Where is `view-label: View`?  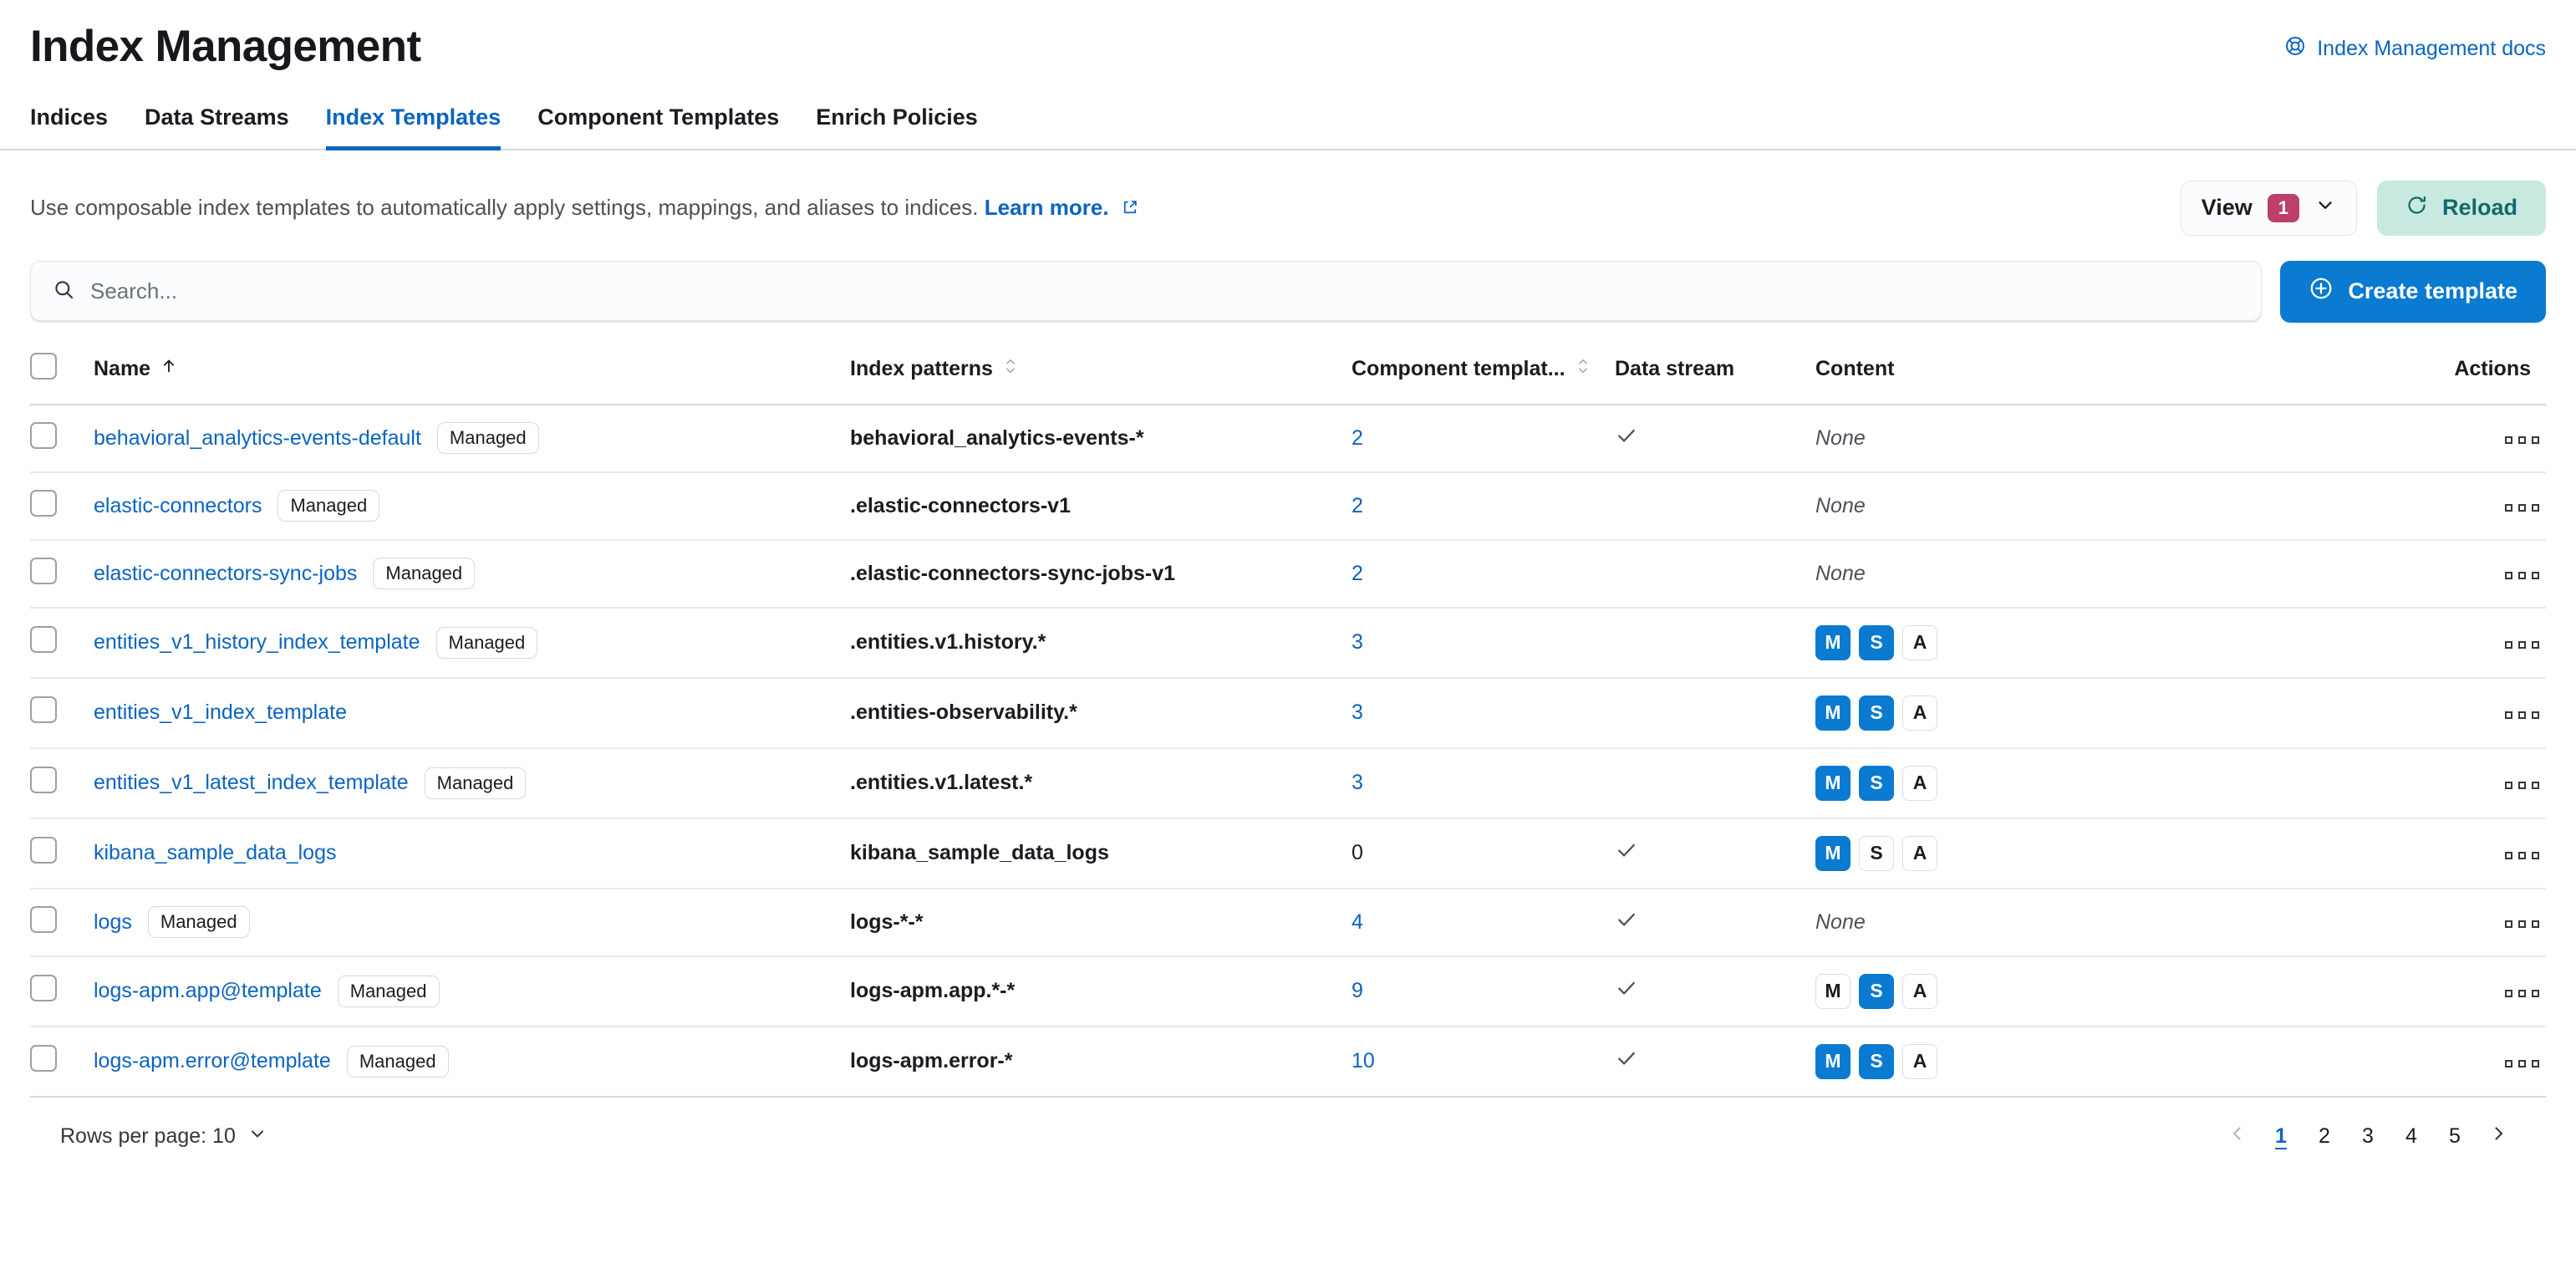
view-label: View is located at coordinates (2227, 208).